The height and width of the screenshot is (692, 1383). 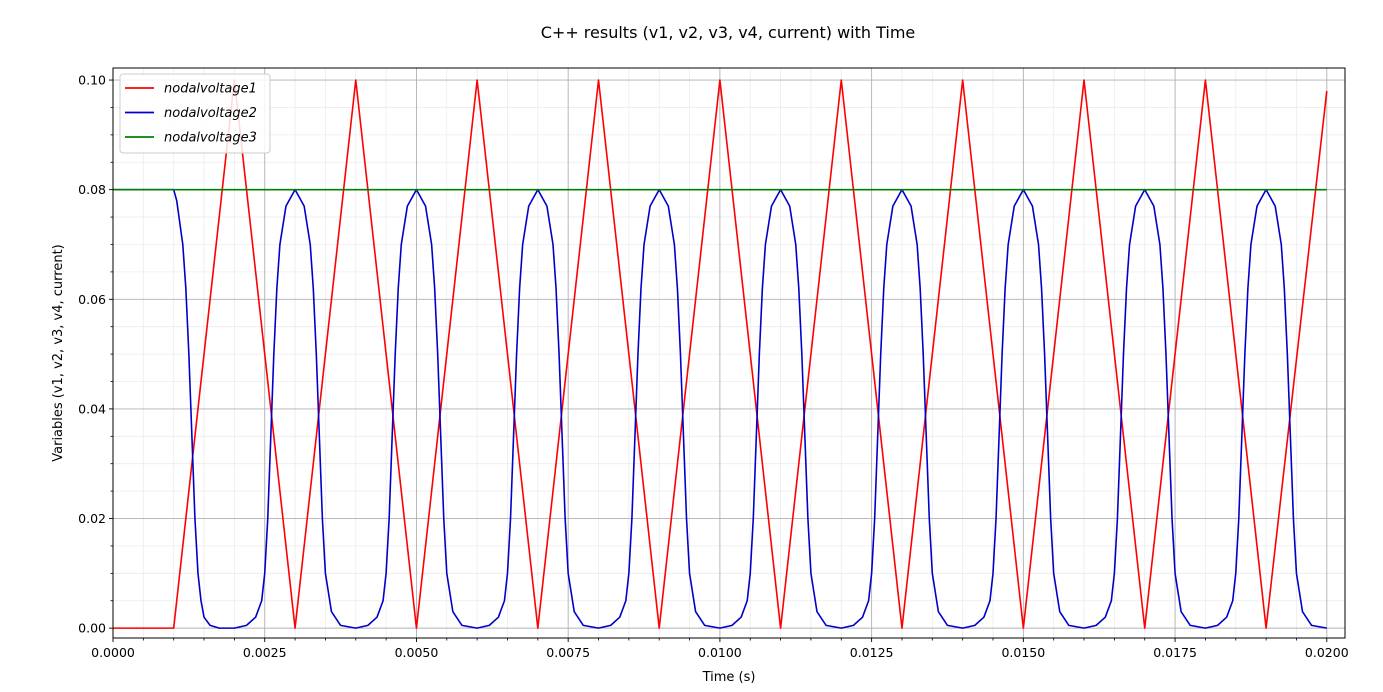 What do you see at coordinates (58, 353) in the screenshot?
I see `y-axis-label: Variables (v1, v2, v3, v4, current)` at bounding box center [58, 353].